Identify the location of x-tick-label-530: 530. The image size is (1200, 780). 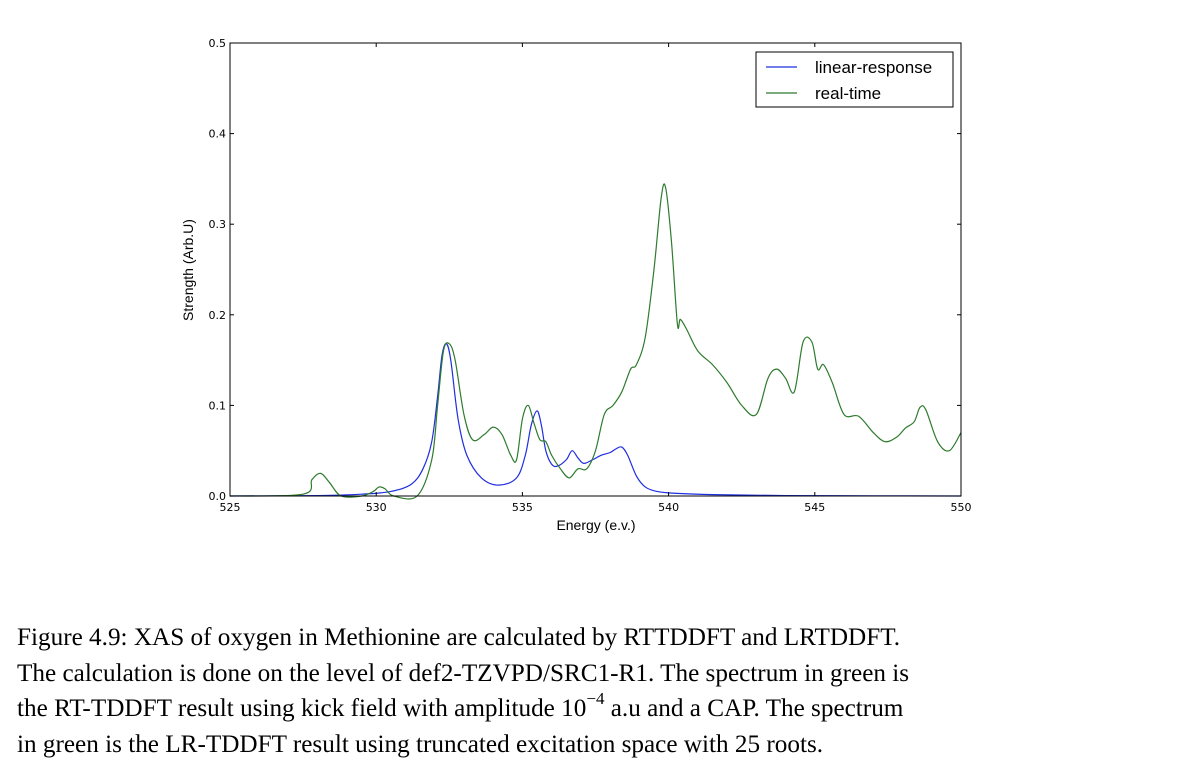
(376, 507).